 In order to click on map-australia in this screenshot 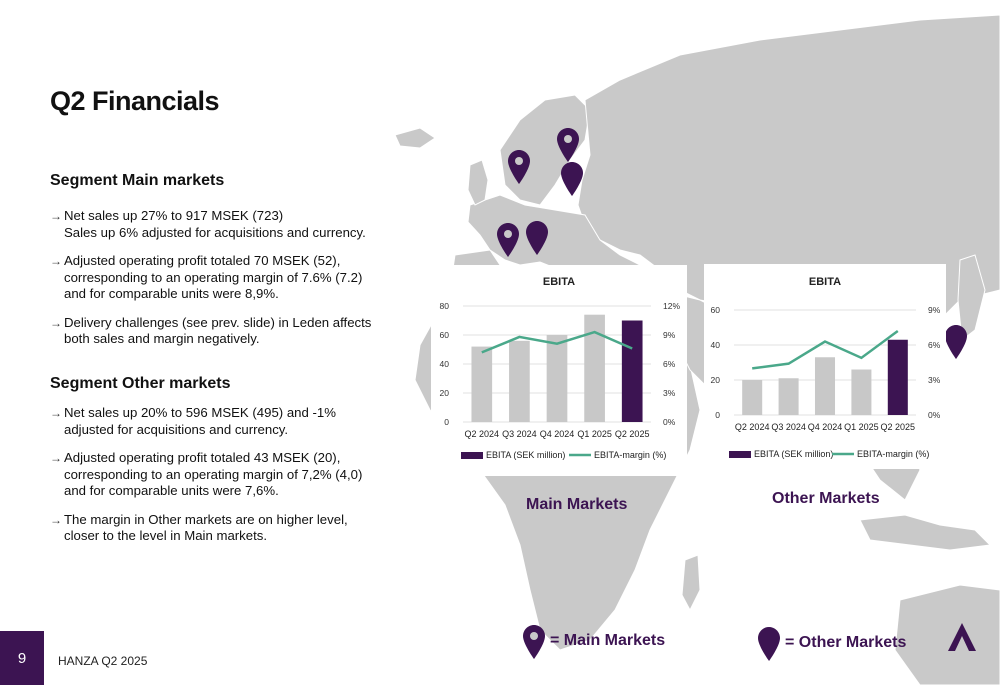, I will do `click(947, 634)`.